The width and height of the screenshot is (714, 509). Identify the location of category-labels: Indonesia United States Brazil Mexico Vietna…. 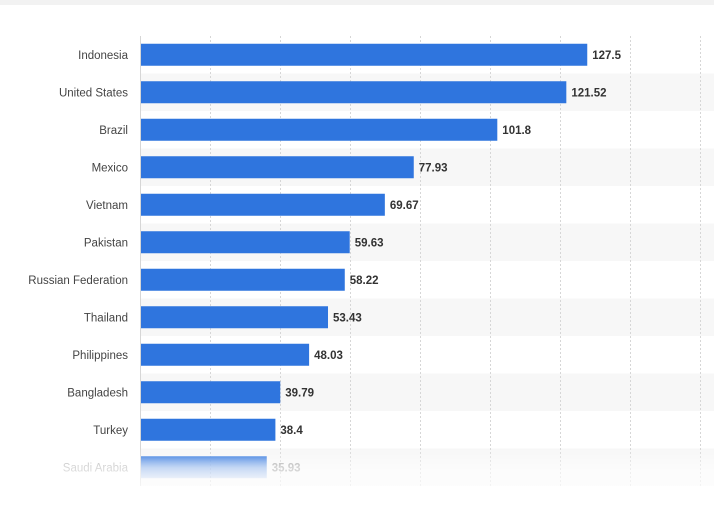
(78, 262).